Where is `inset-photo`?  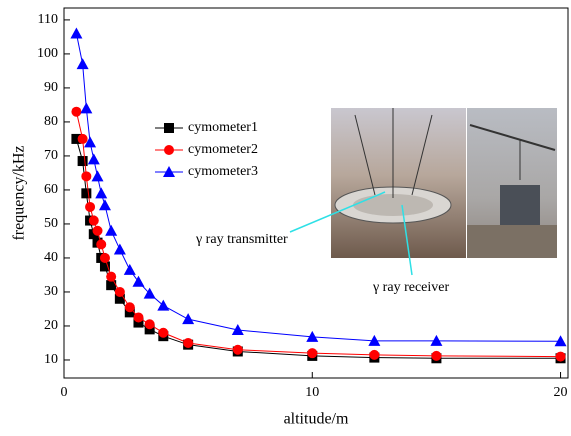 inset-photo is located at coordinates (444, 183).